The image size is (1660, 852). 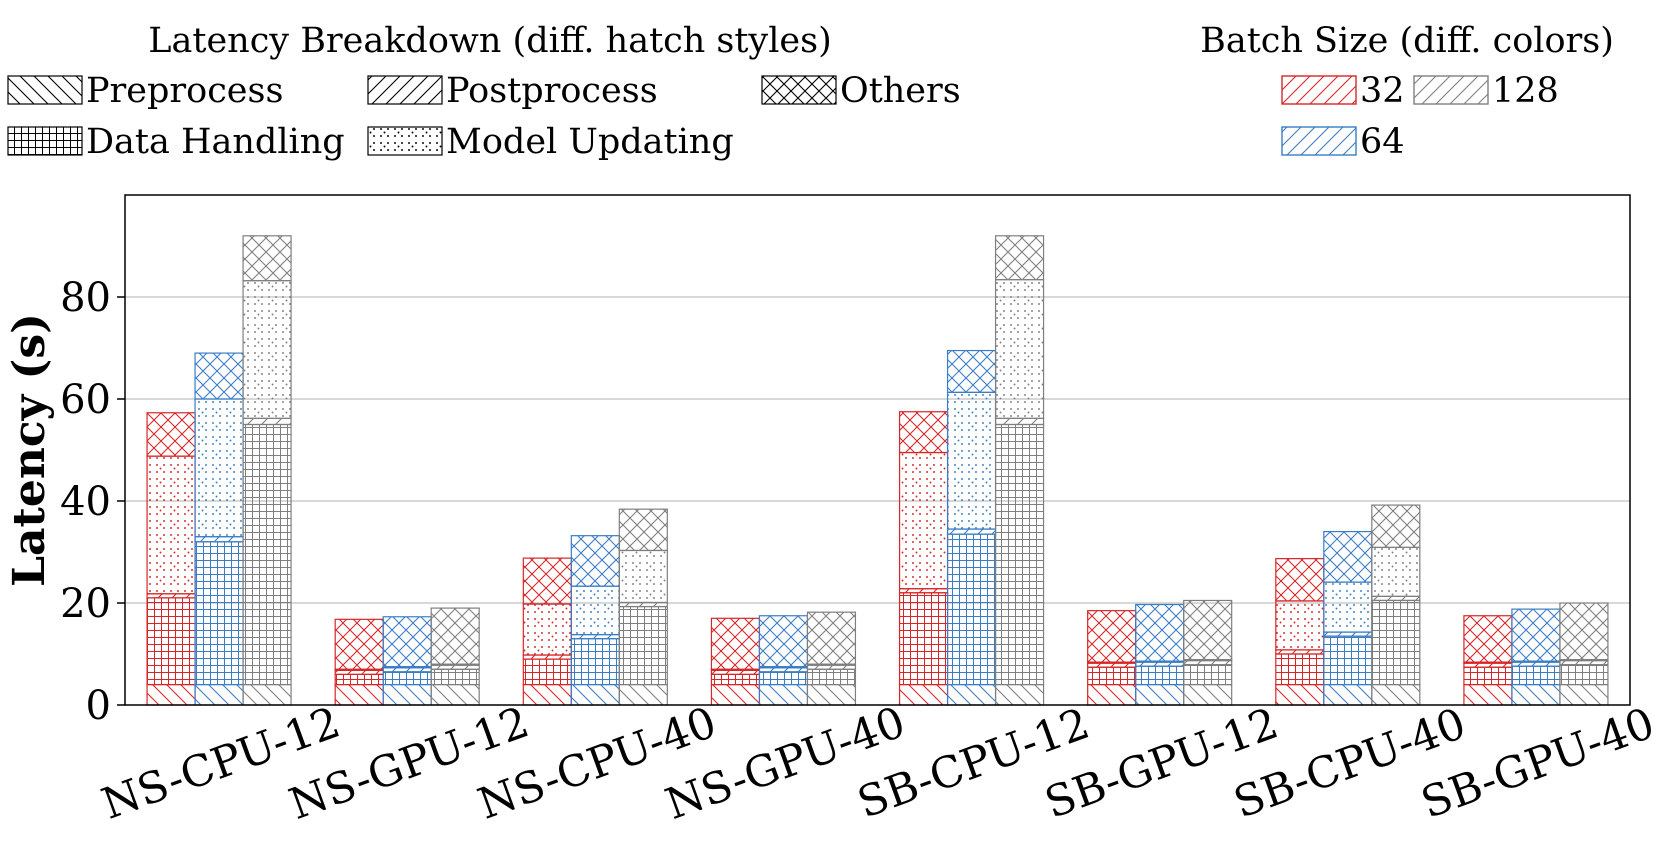 What do you see at coordinates (547, 672) in the screenshot?
I see `bar-ns-cpu-40-b32-data-handling` at bounding box center [547, 672].